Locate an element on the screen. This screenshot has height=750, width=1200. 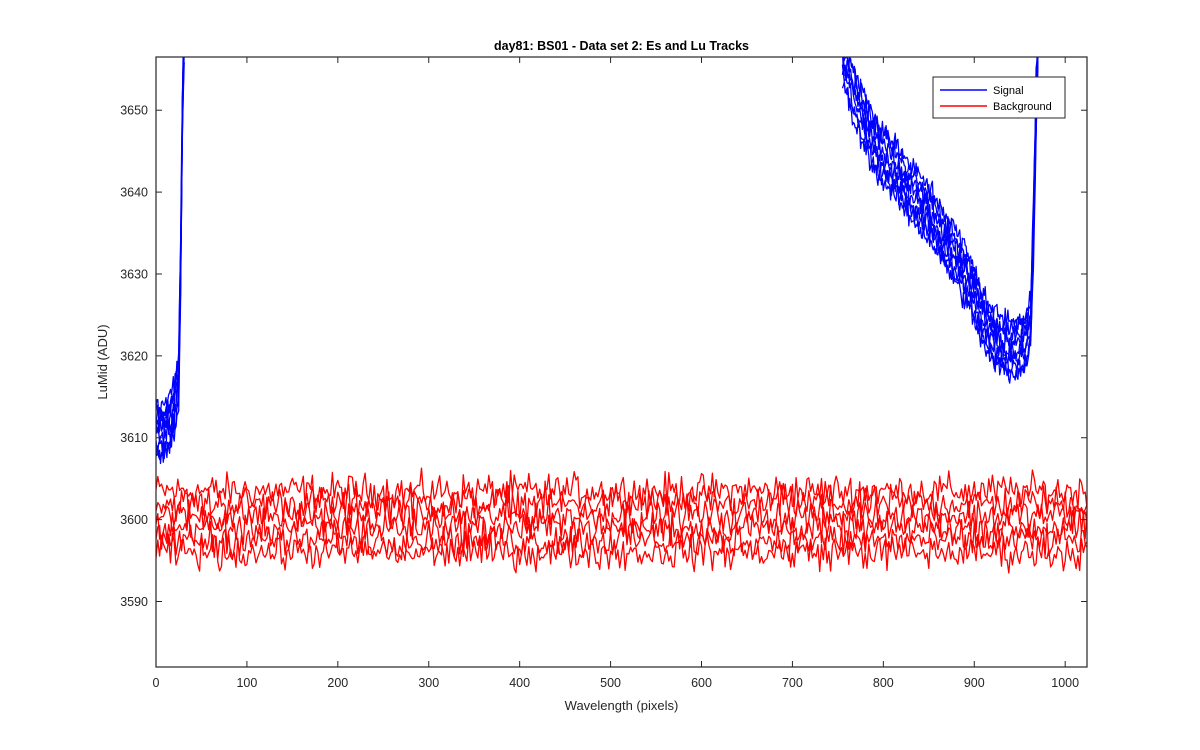
y-tick-label: 3620 is located at coordinates (134, 356).